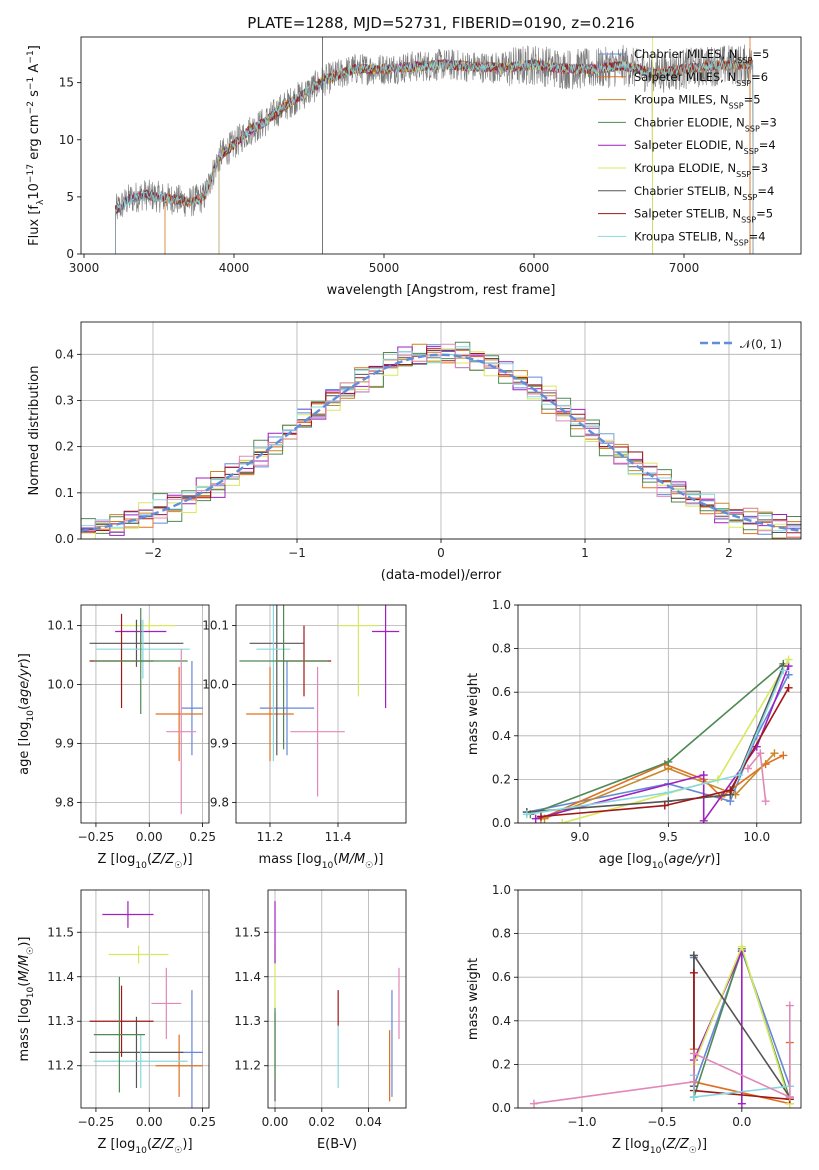  Describe the element at coordinates (297, 553) in the screenshot. I see `x-tick-label: −1` at that location.